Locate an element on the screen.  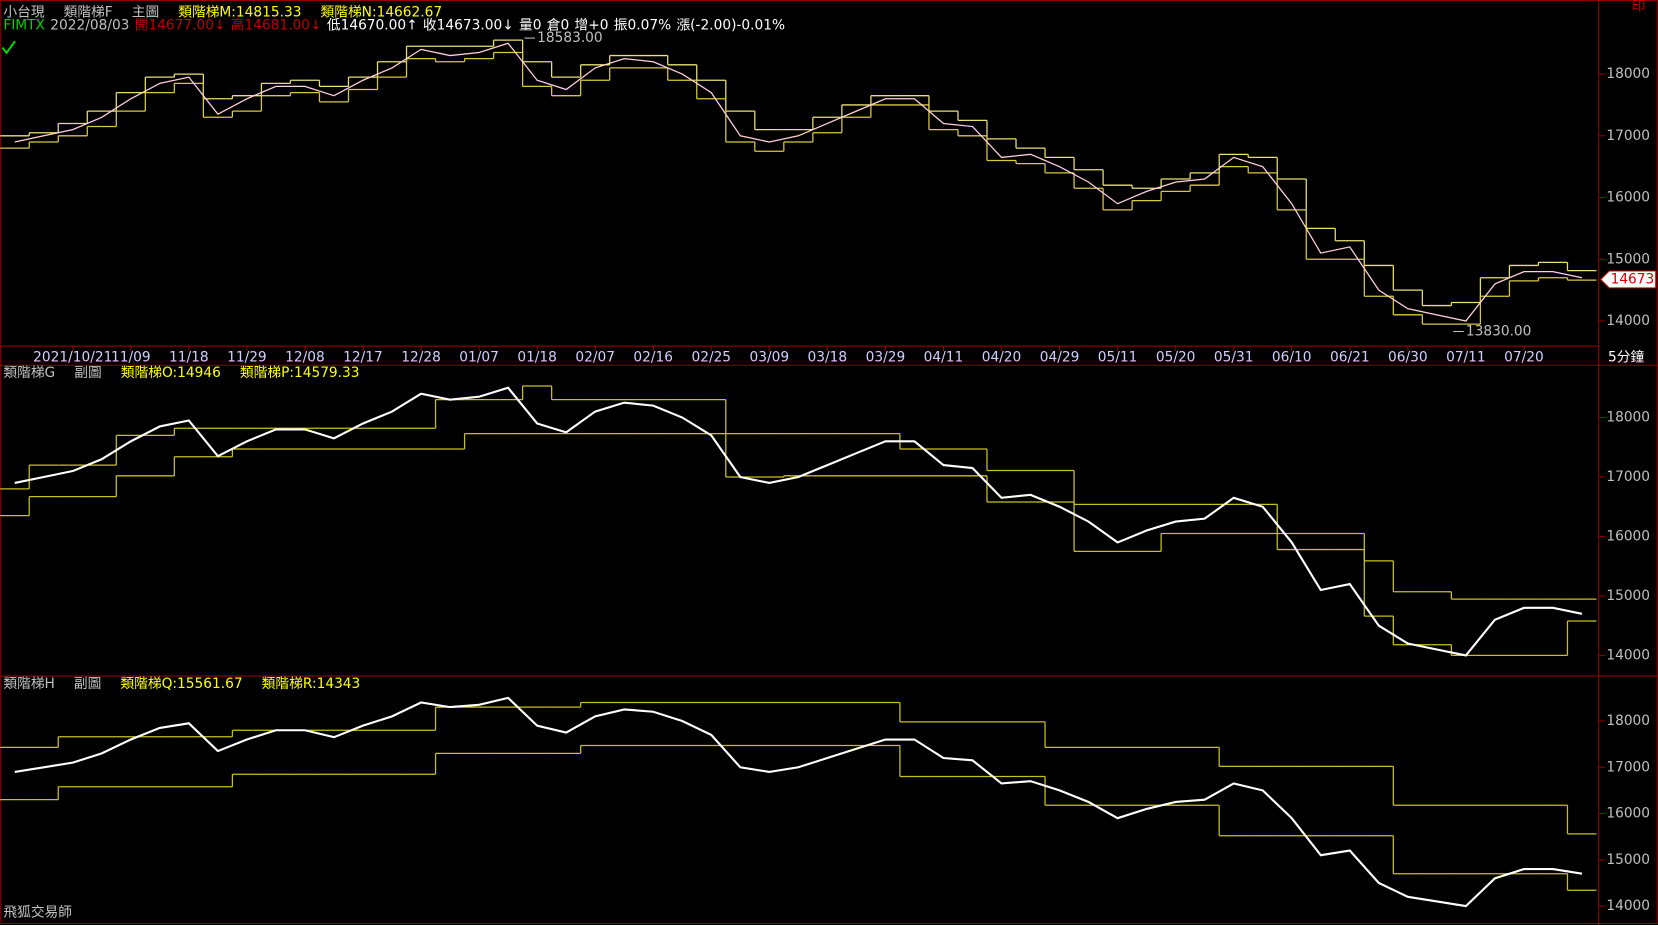
quote-item: 倉0 is located at coordinates (558, 25).